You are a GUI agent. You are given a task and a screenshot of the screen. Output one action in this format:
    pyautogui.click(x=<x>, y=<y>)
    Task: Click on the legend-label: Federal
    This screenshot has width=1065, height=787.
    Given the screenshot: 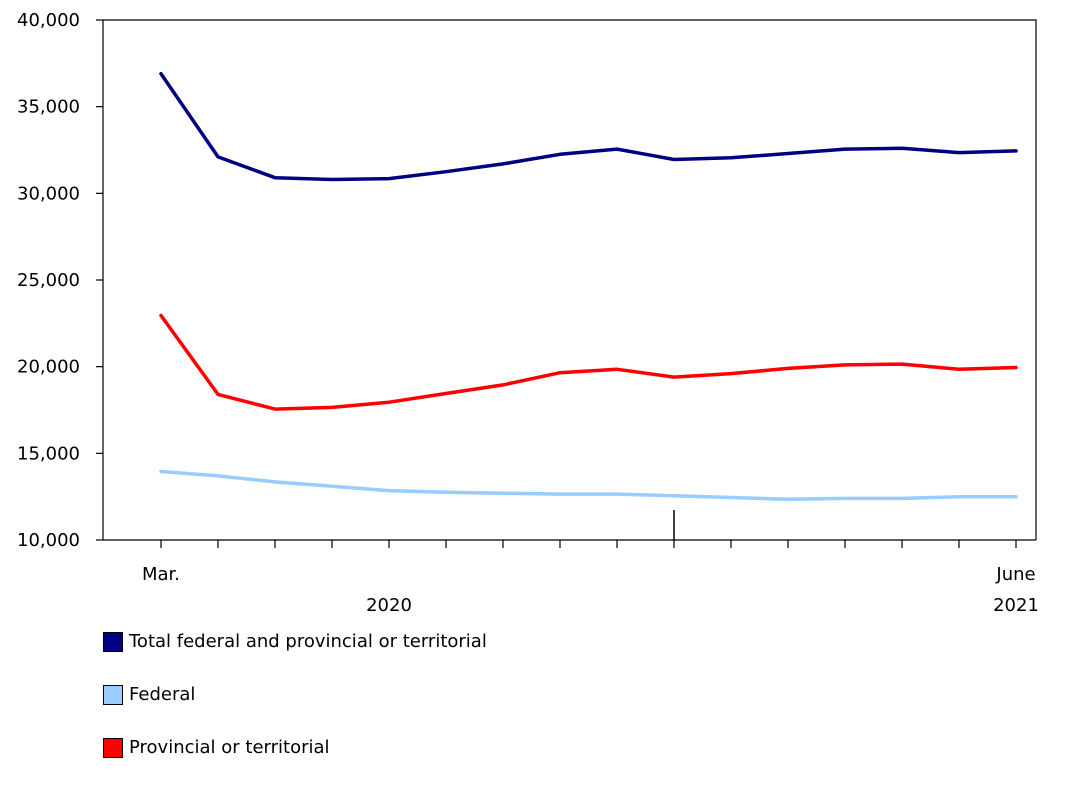 What is the action you would take?
    pyautogui.click(x=162, y=694)
    